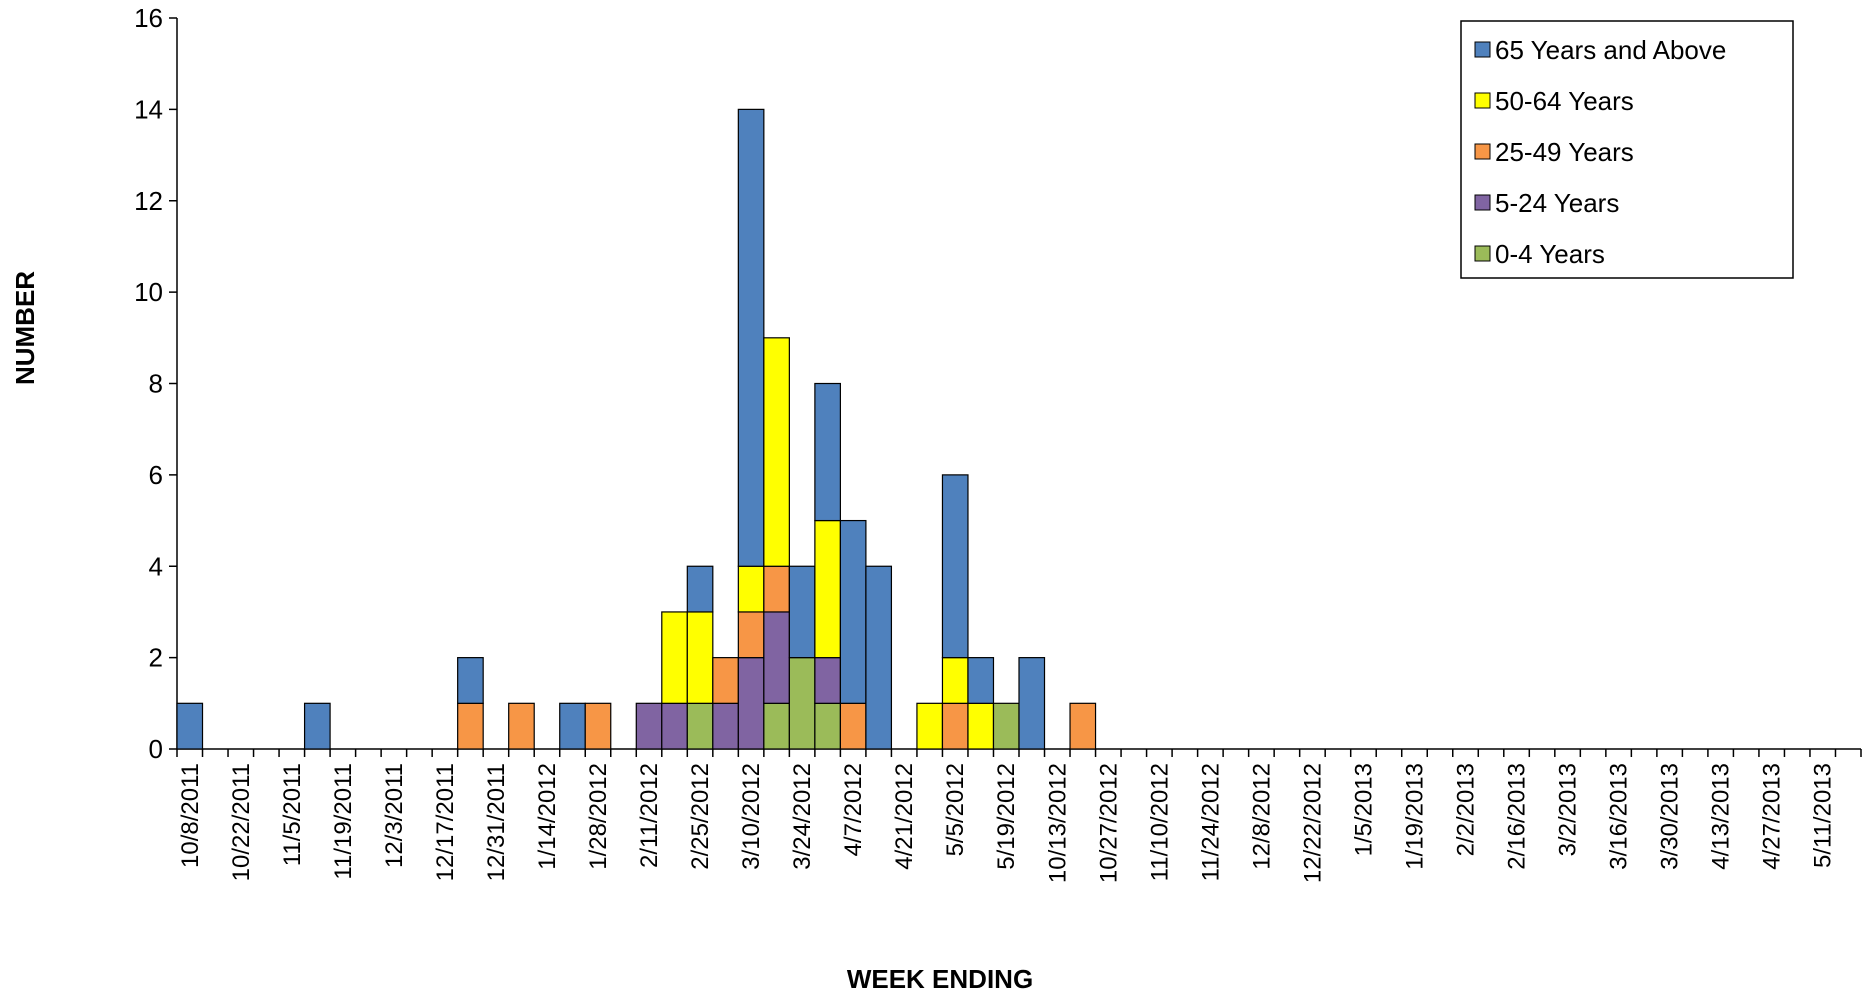 This screenshot has width=1870, height=1005. Describe the element at coordinates (148, 109) in the screenshot. I see `y-tick-label: 14` at that location.